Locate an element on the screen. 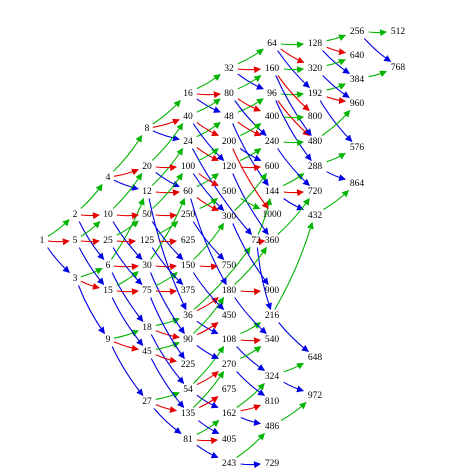  node-432: 432 is located at coordinates (315, 216).